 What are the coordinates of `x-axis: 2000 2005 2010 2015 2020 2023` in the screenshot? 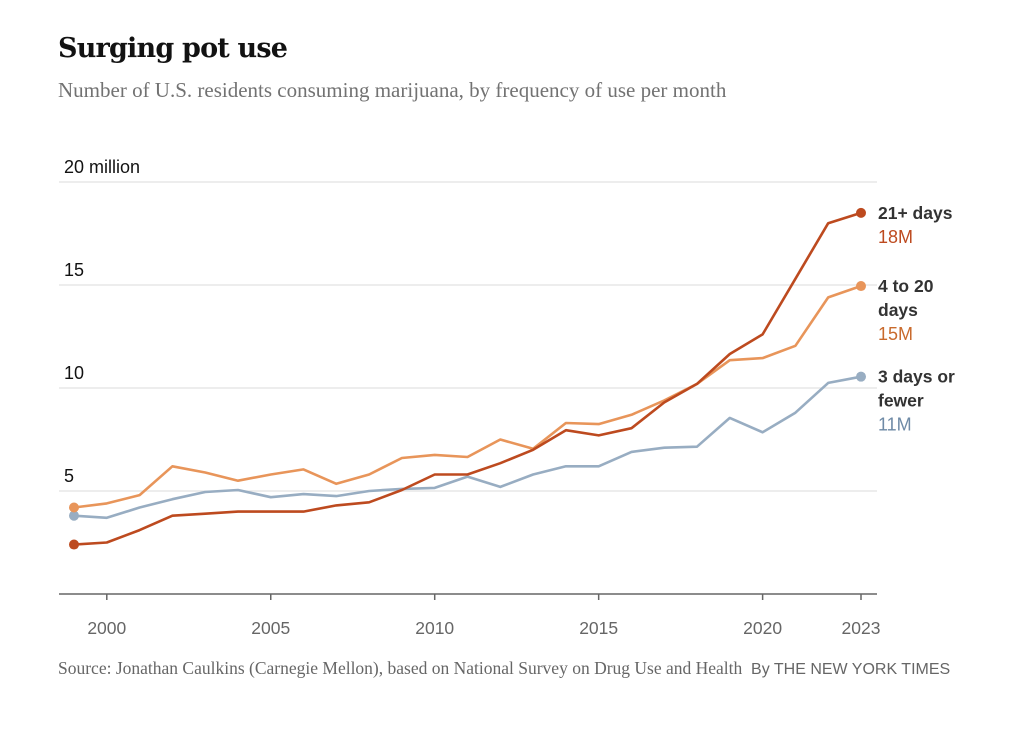 It's located at (470, 615).